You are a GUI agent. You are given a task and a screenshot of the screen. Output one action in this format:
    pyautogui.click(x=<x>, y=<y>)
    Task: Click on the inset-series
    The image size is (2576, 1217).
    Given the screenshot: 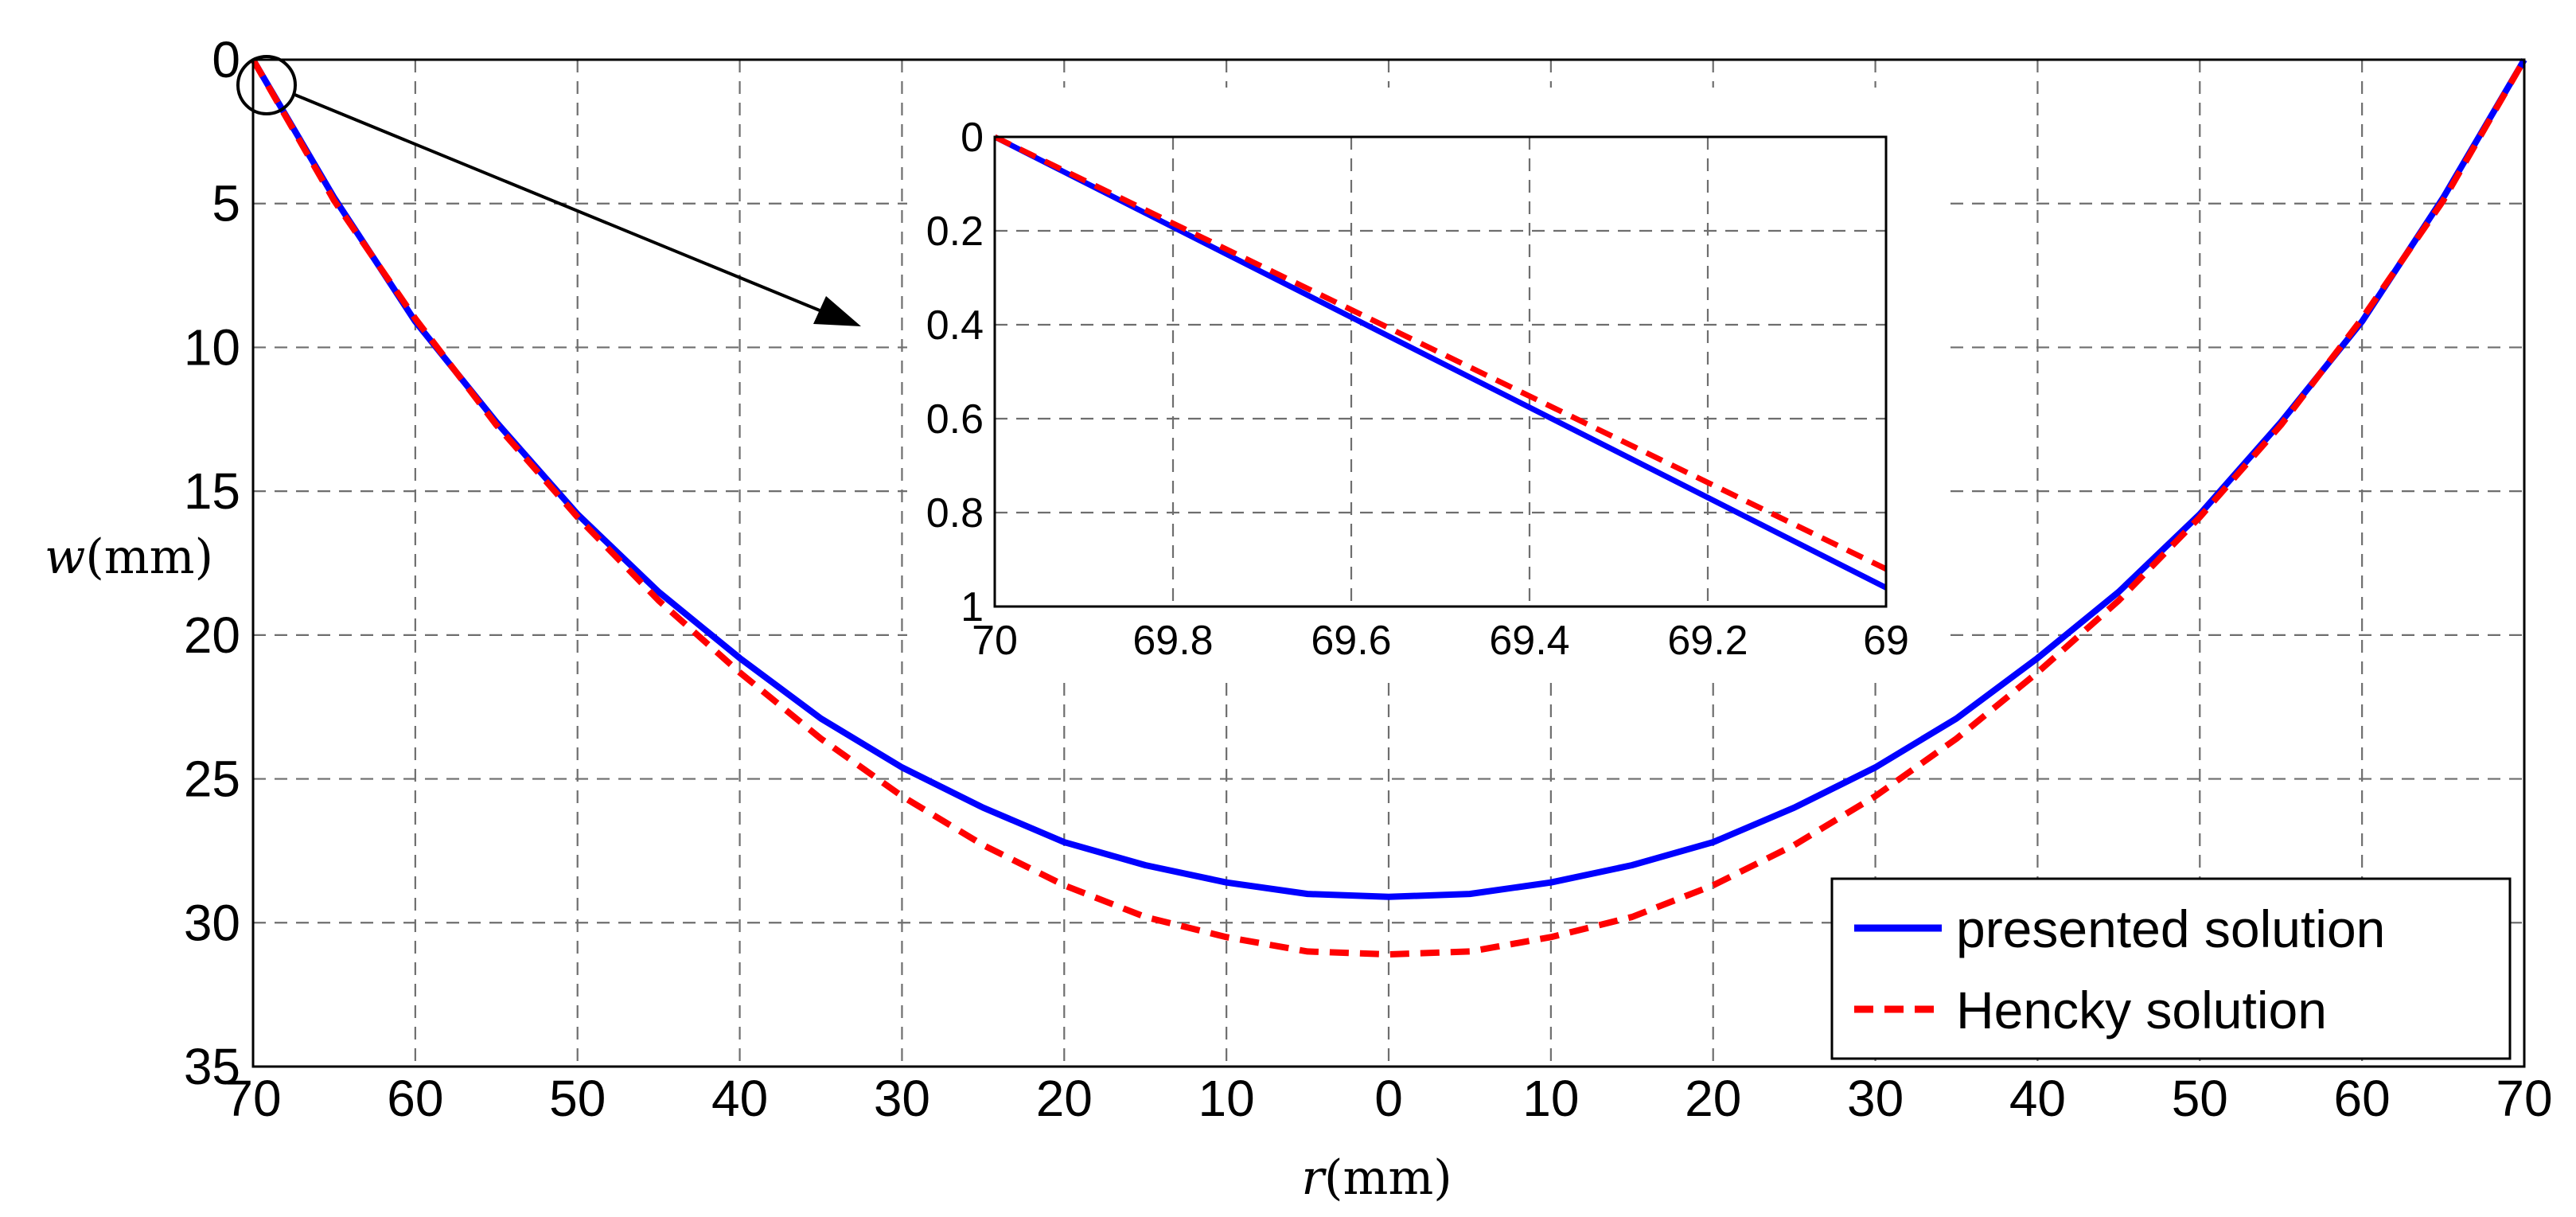 What is the action you would take?
    pyautogui.click(x=1440, y=362)
    